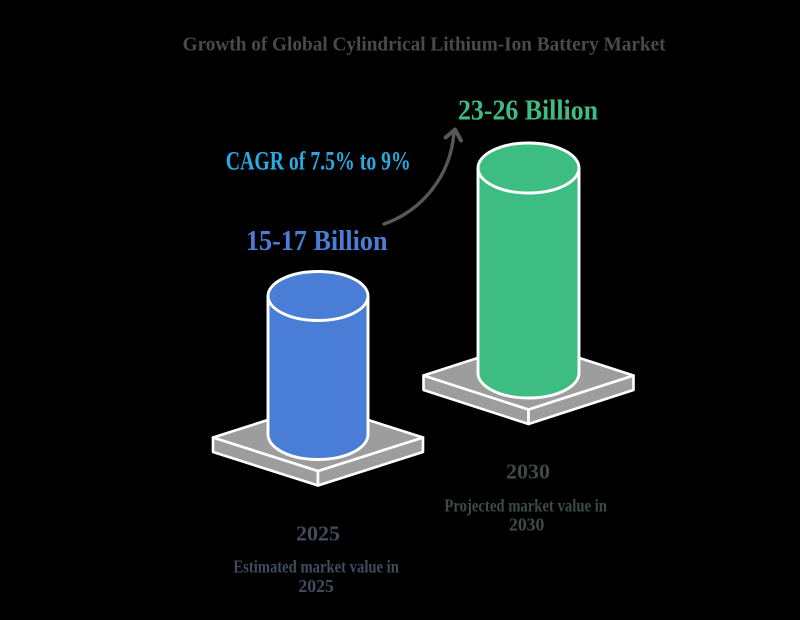 The height and width of the screenshot is (620, 800). I want to click on svg-text: 23-26 Billion, so click(528, 111).